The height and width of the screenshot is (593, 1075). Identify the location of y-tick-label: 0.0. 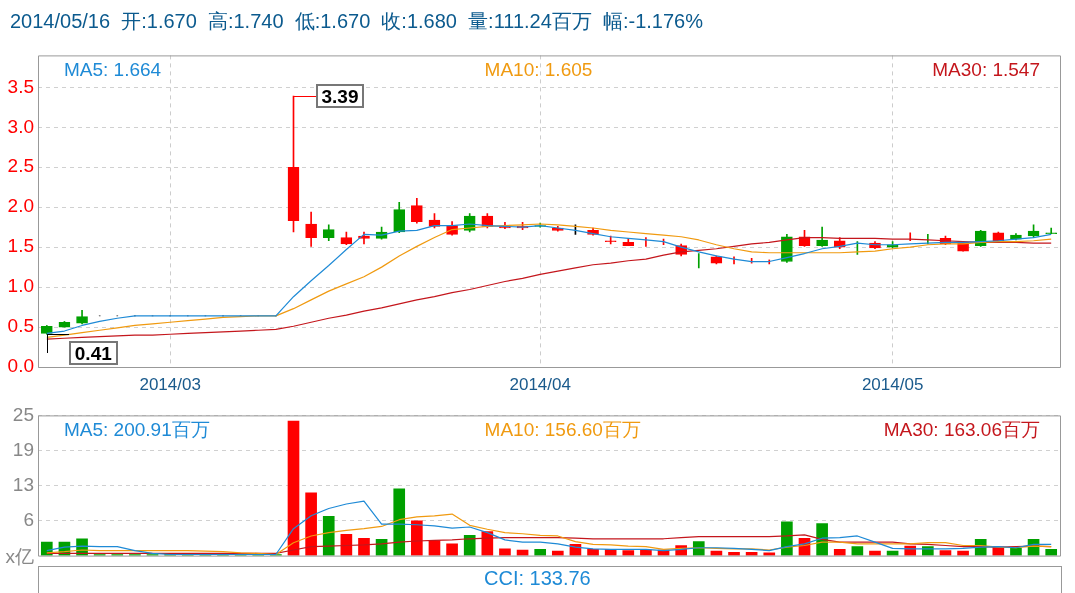
(20, 366).